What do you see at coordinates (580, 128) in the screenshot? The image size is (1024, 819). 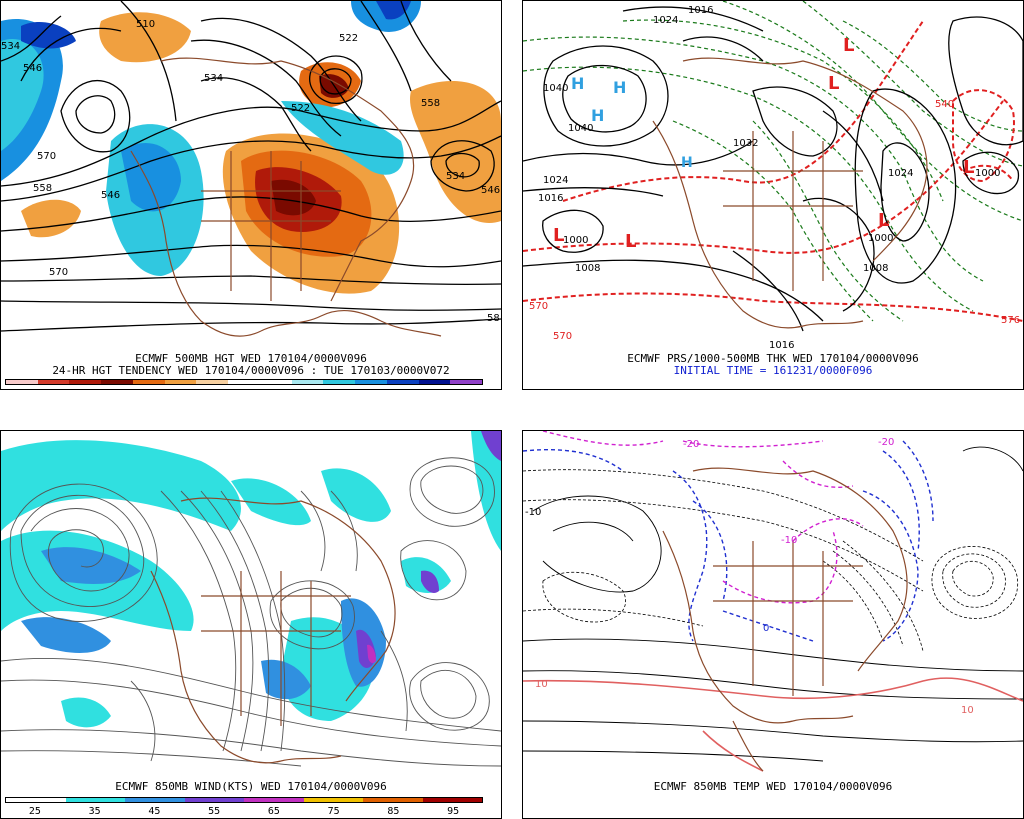 I see `isobar-label: 1040` at bounding box center [580, 128].